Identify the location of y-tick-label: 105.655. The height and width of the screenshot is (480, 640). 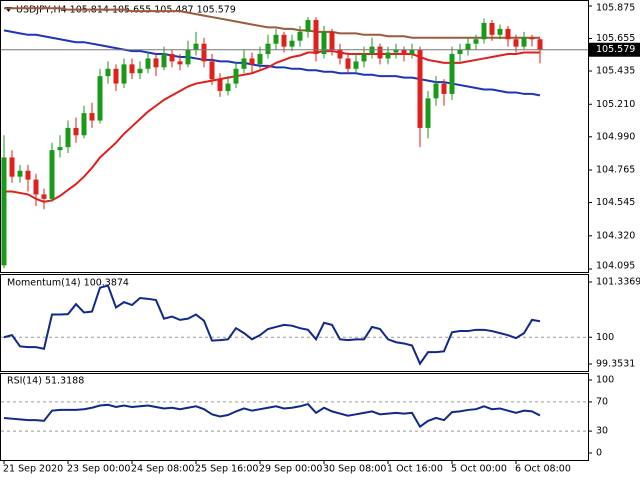
(615, 38).